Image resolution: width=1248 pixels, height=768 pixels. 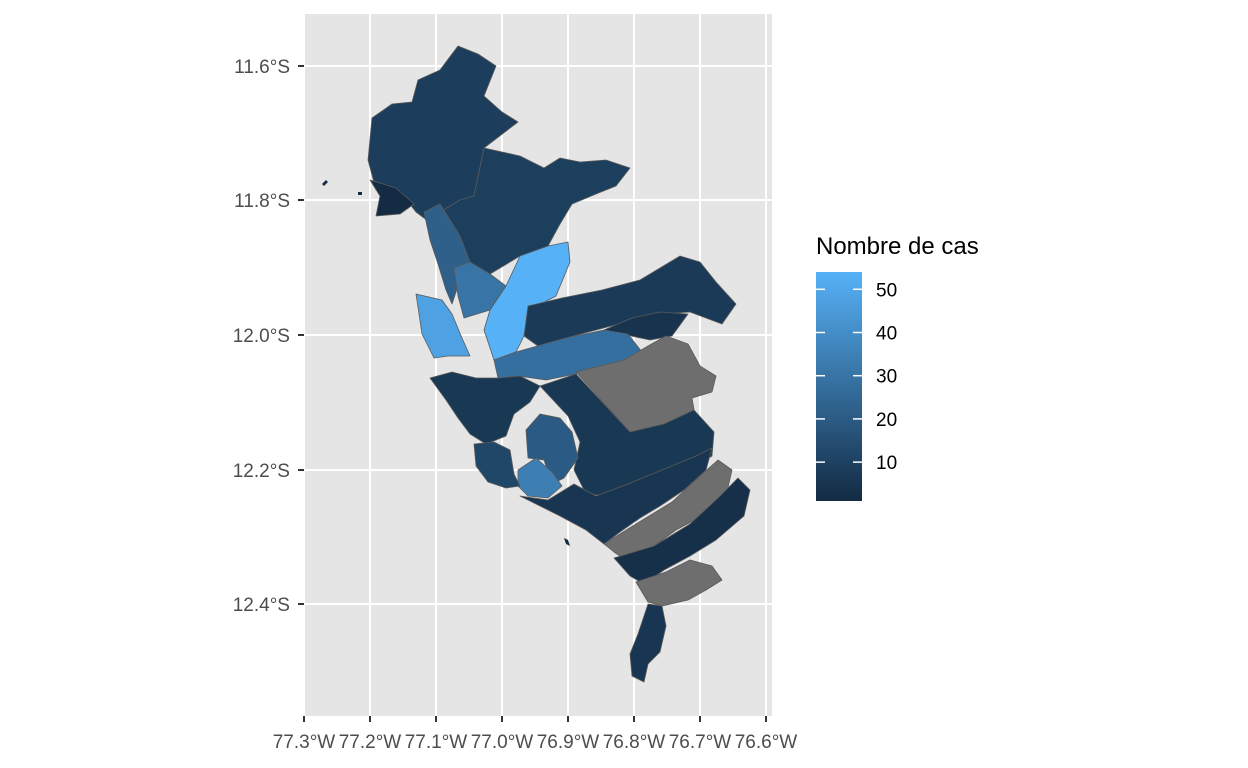 What do you see at coordinates (502, 742) in the screenshot?
I see `x-tick-label: 77.0°W` at bounding box center [502, 742].